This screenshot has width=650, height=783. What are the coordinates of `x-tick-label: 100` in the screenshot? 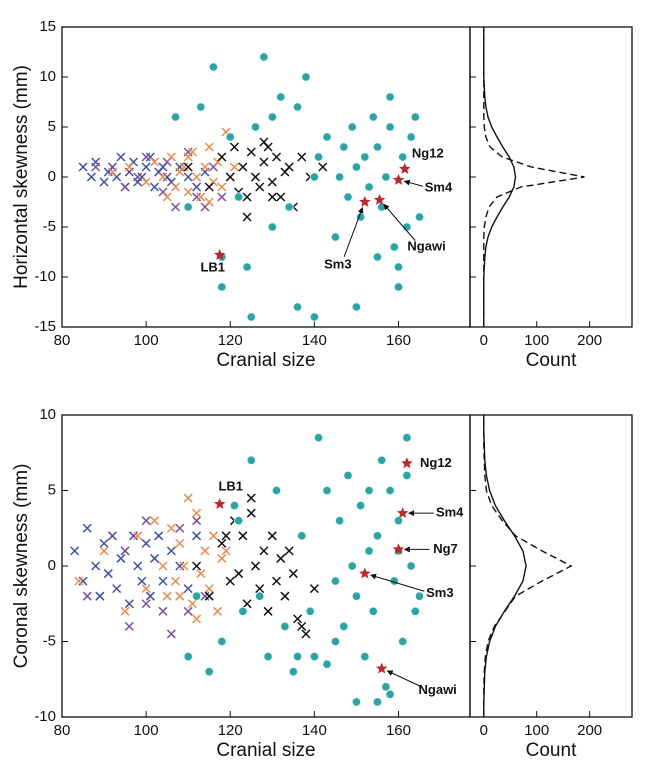 It's located at (146, 730).